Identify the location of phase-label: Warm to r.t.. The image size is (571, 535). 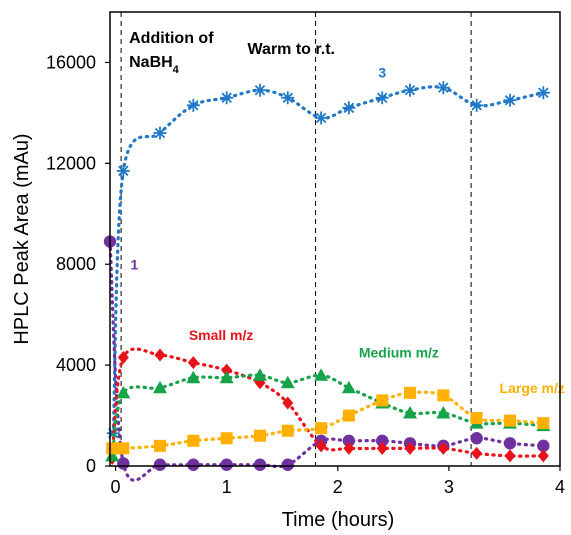
(291, 49).